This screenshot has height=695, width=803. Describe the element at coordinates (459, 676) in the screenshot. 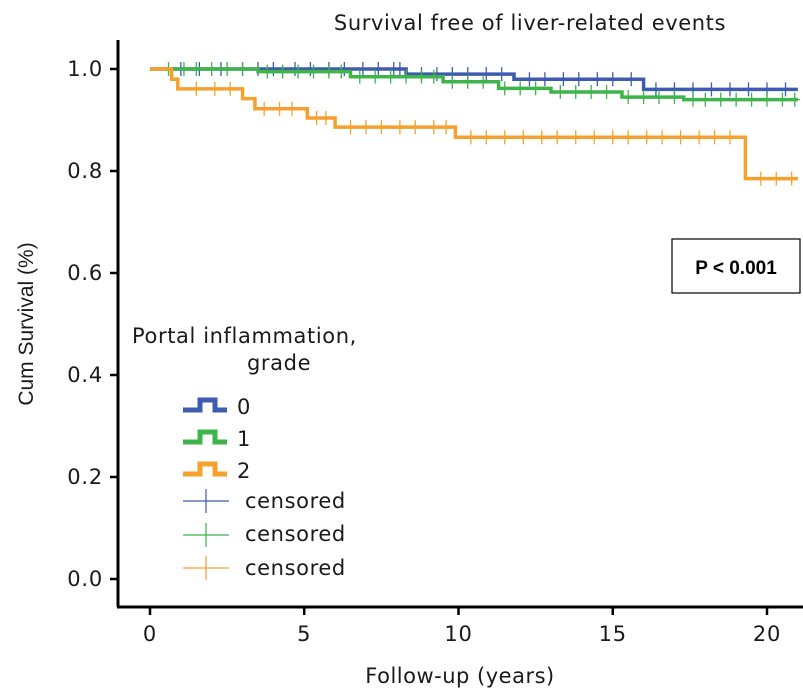

I see `x-axis-label: Follow-up (years)` at that location.